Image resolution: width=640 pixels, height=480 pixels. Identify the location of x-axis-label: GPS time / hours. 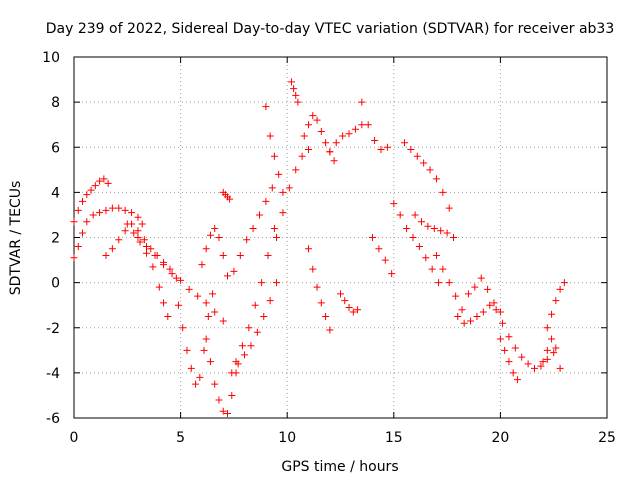
(339, 467).